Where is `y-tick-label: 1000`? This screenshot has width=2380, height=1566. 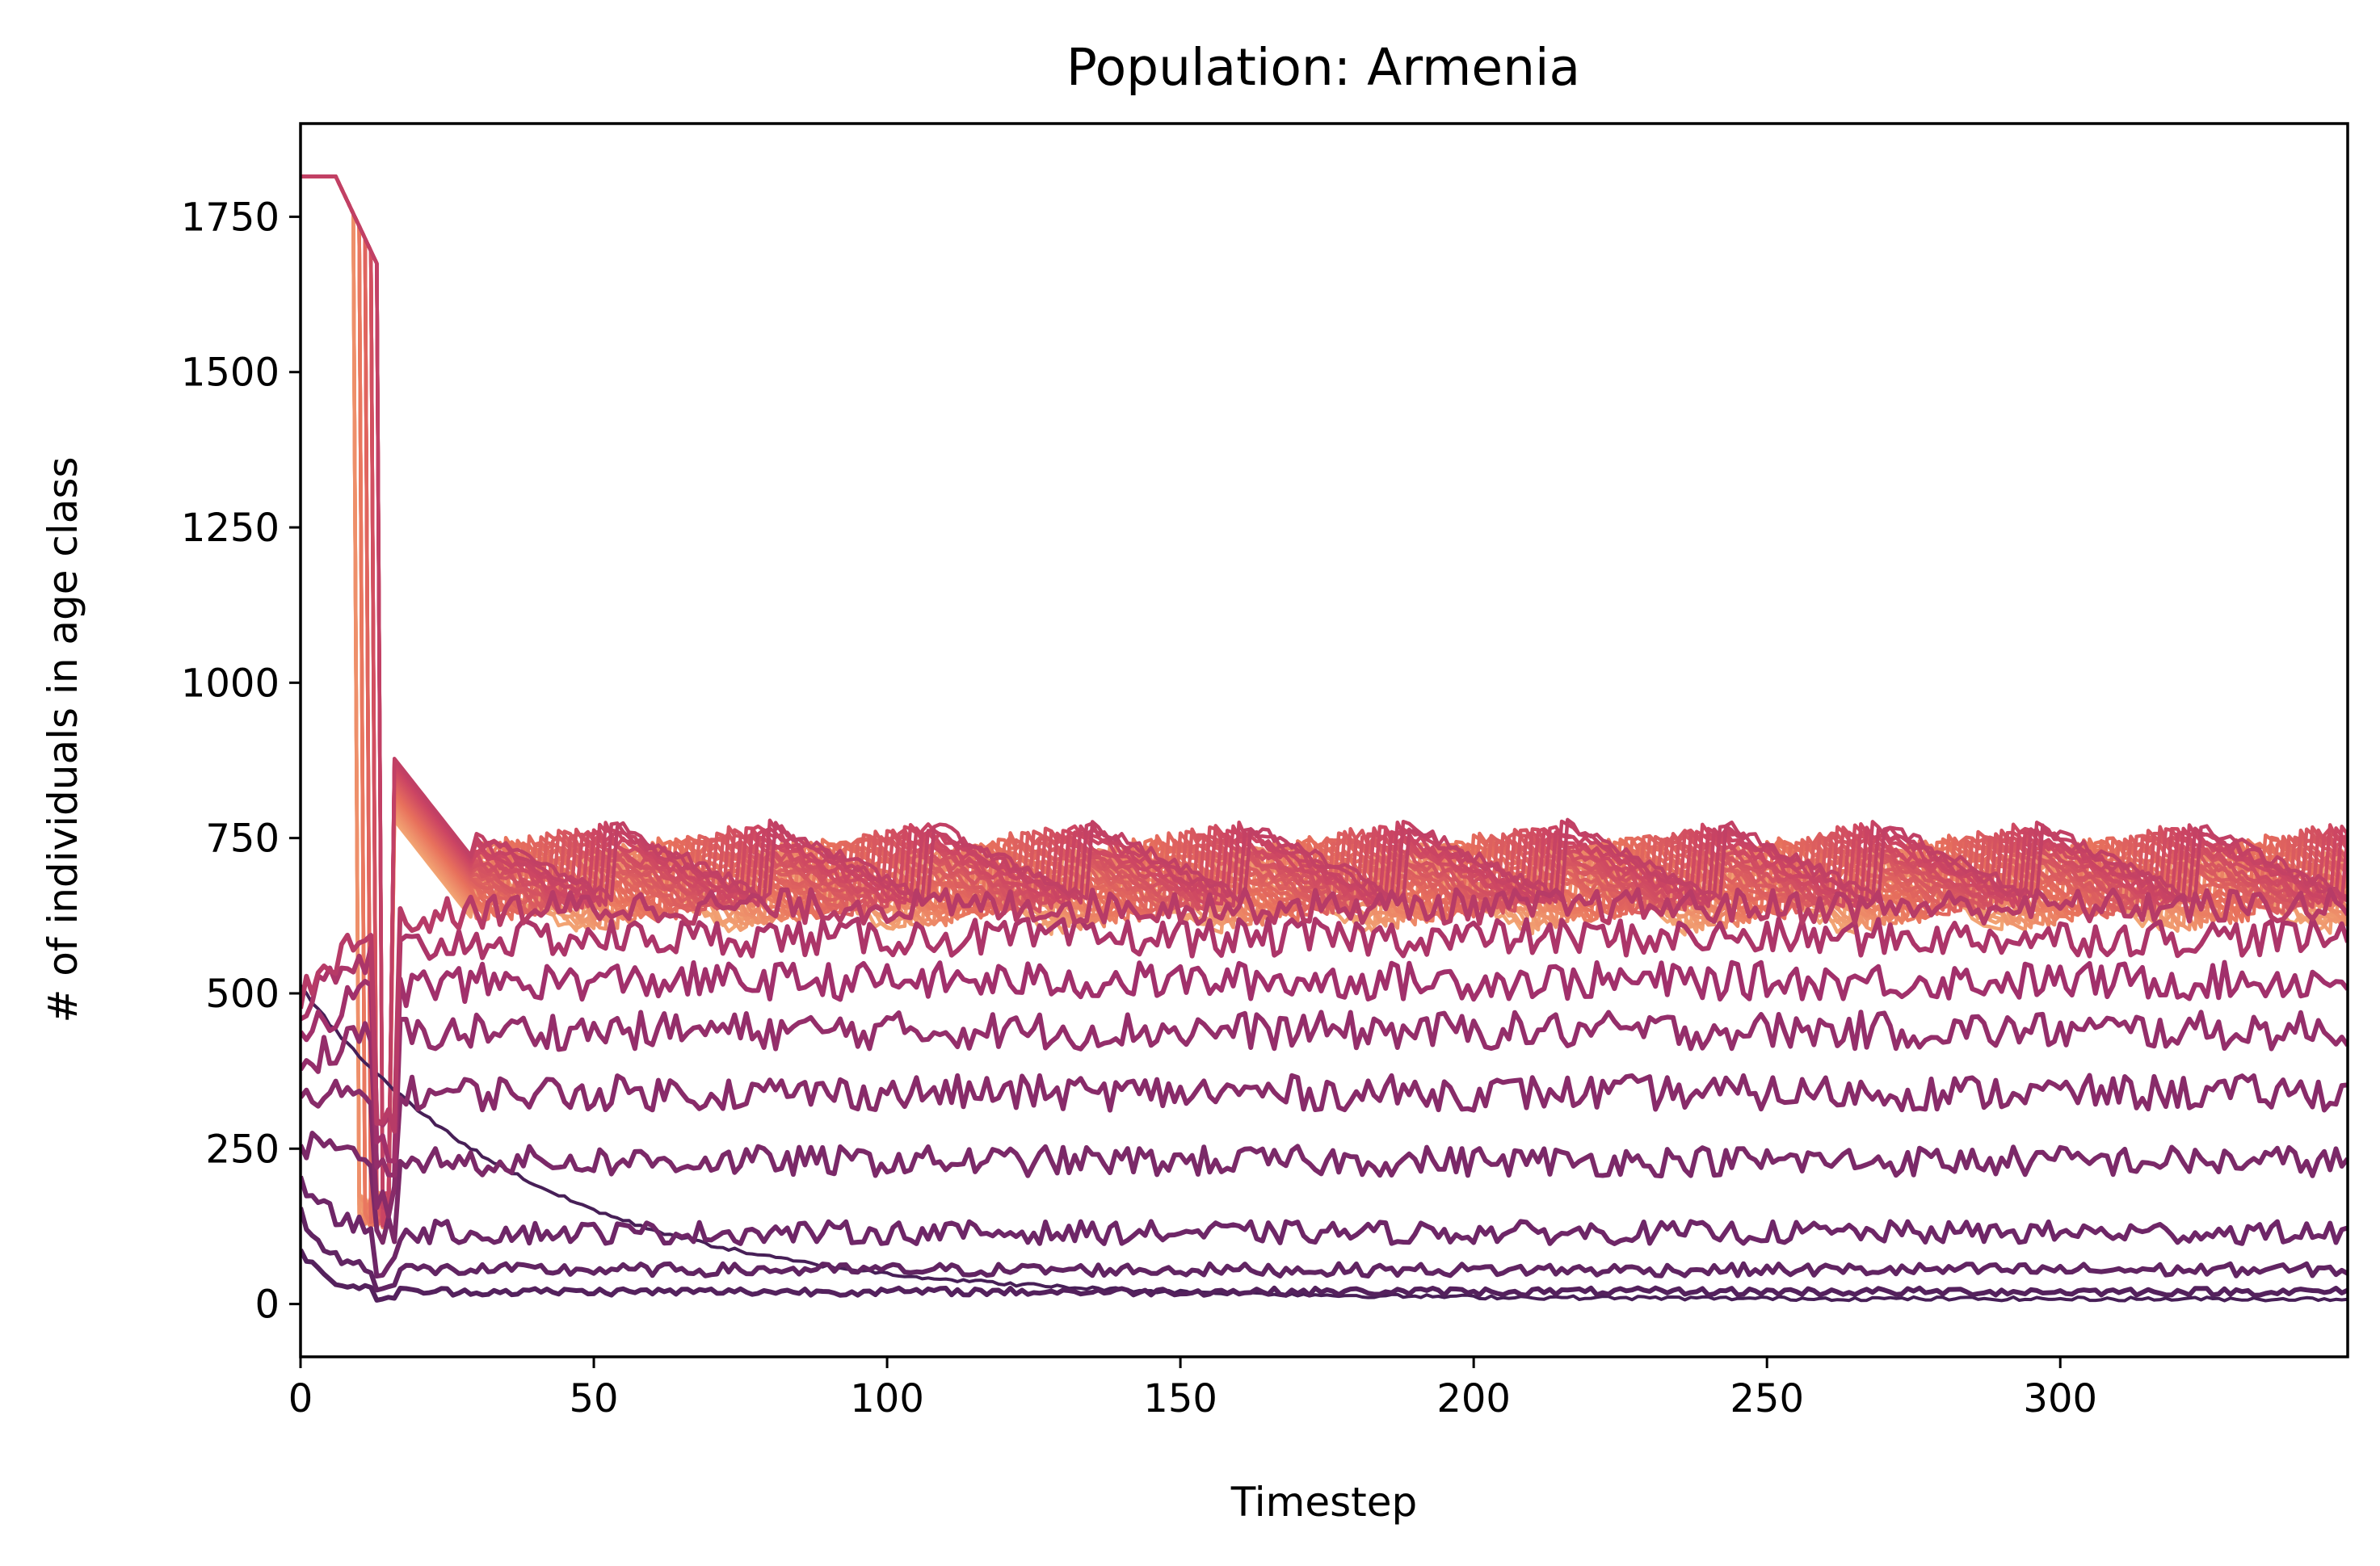 y-tick-label: 1000 is located at coordinates (231, 683).